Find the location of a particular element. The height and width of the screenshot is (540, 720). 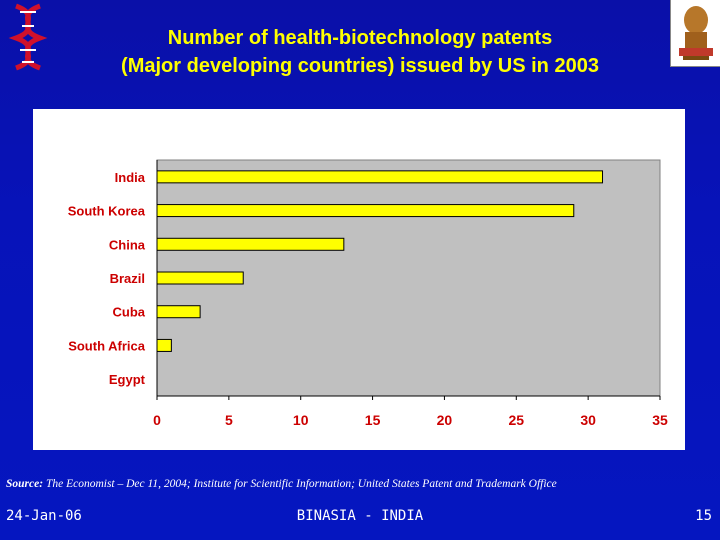

x-tick-label: 5 is located at coordinates (229, 420).